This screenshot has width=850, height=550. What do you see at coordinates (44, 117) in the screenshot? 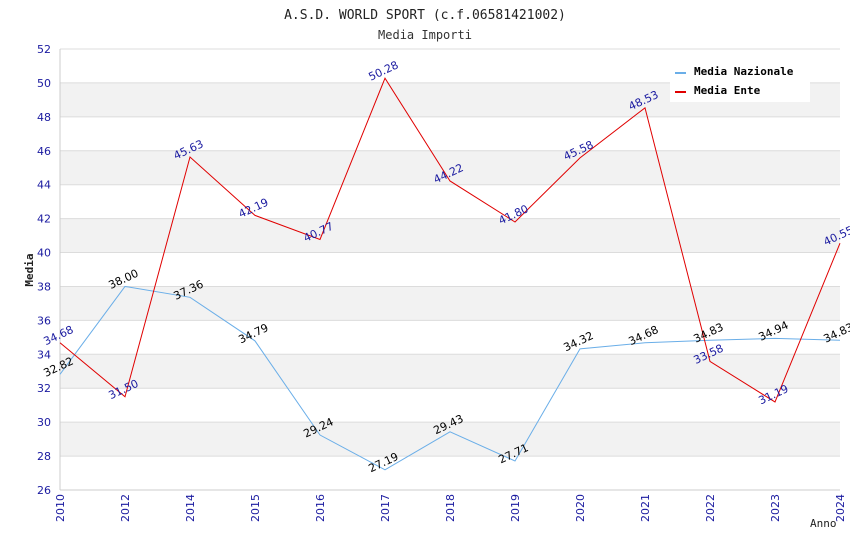
I see `y-tick-label: 48` at bounding box center [44, 117].